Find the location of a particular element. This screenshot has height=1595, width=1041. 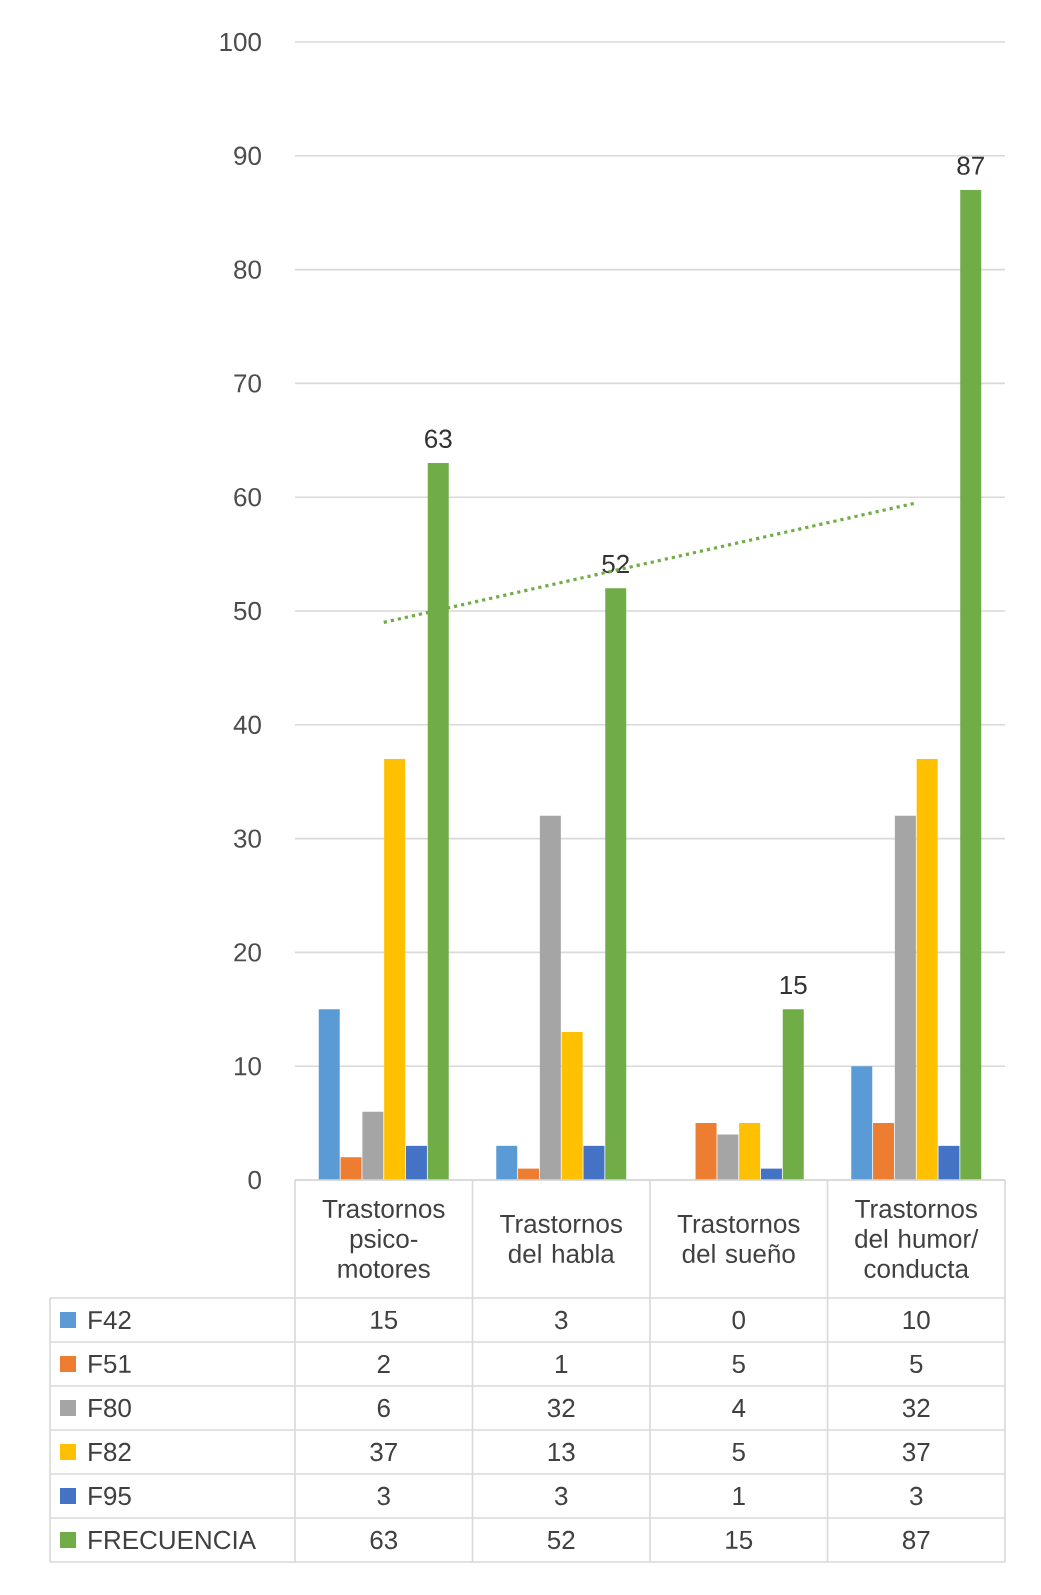

y-tick-label: 60 is located at coordinates (247, 497).